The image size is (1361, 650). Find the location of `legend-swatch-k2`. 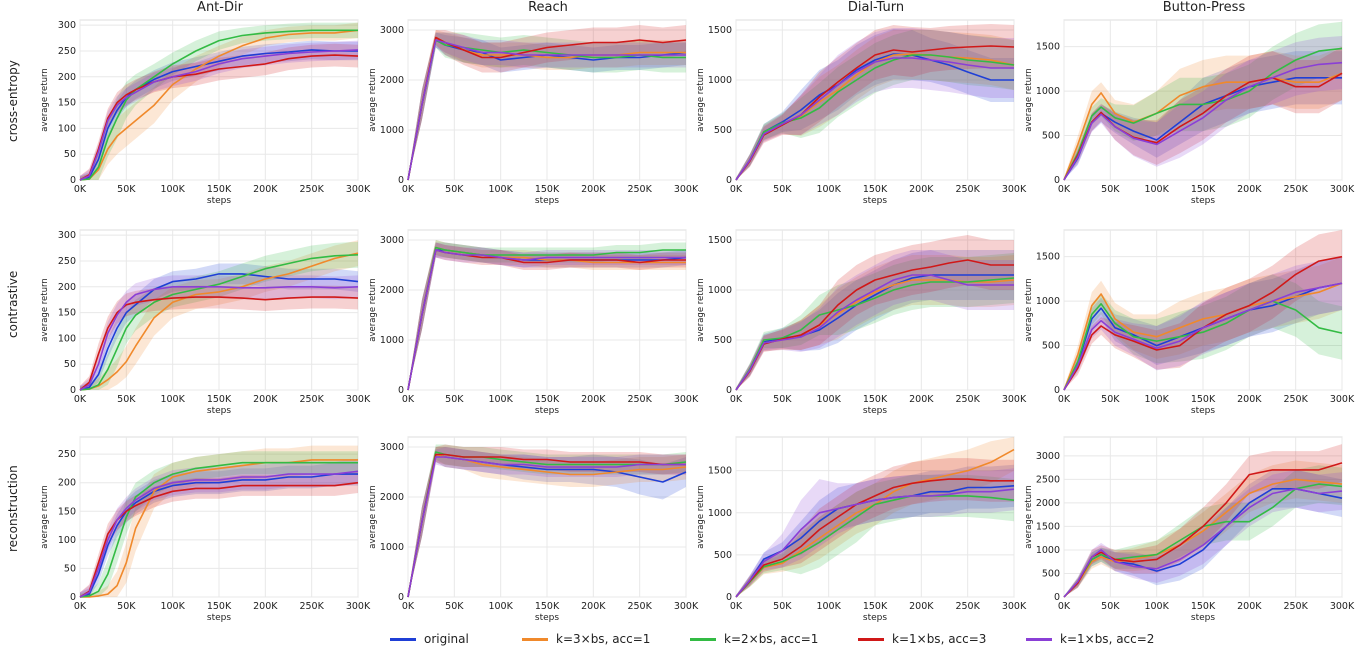

legend-swatch-k2 is located at coordinates (703, 639).